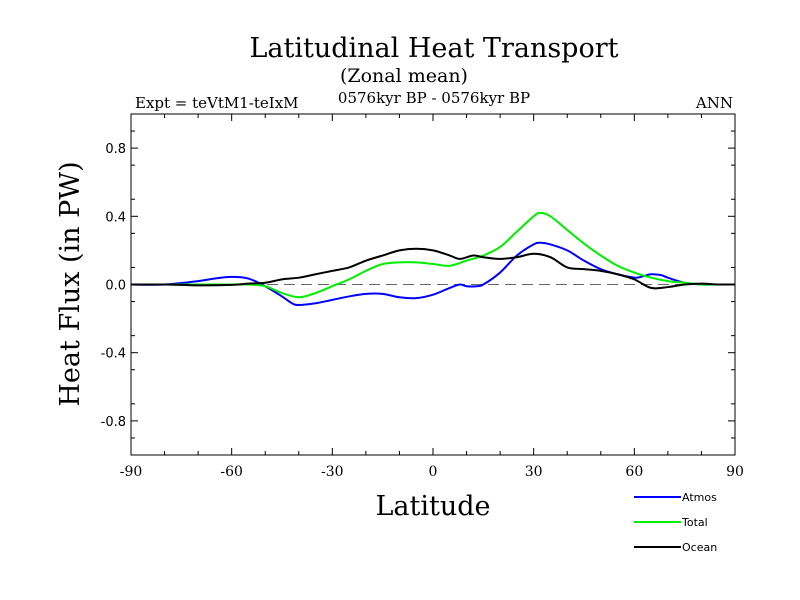 The image size is (800, 600). What do you see at coordinates (113, 422) in the screenshot?
I see `y-tick-label: -0.8` at bounding box center [113, 422].